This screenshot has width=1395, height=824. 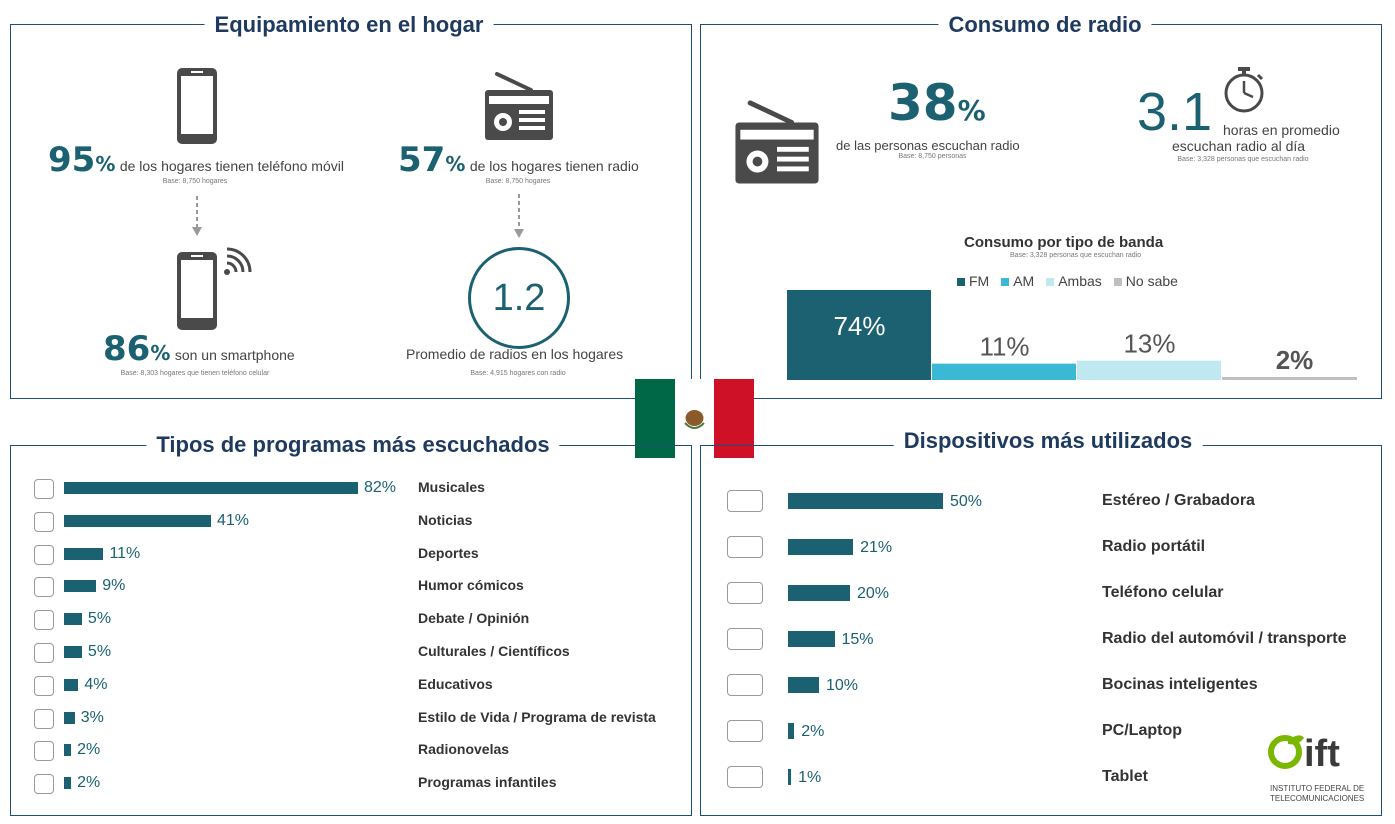 What do you see at coordinates (810, 777) in the screenshot?
I see `device-pct-6: 1%` at bounding box center [810, 777].